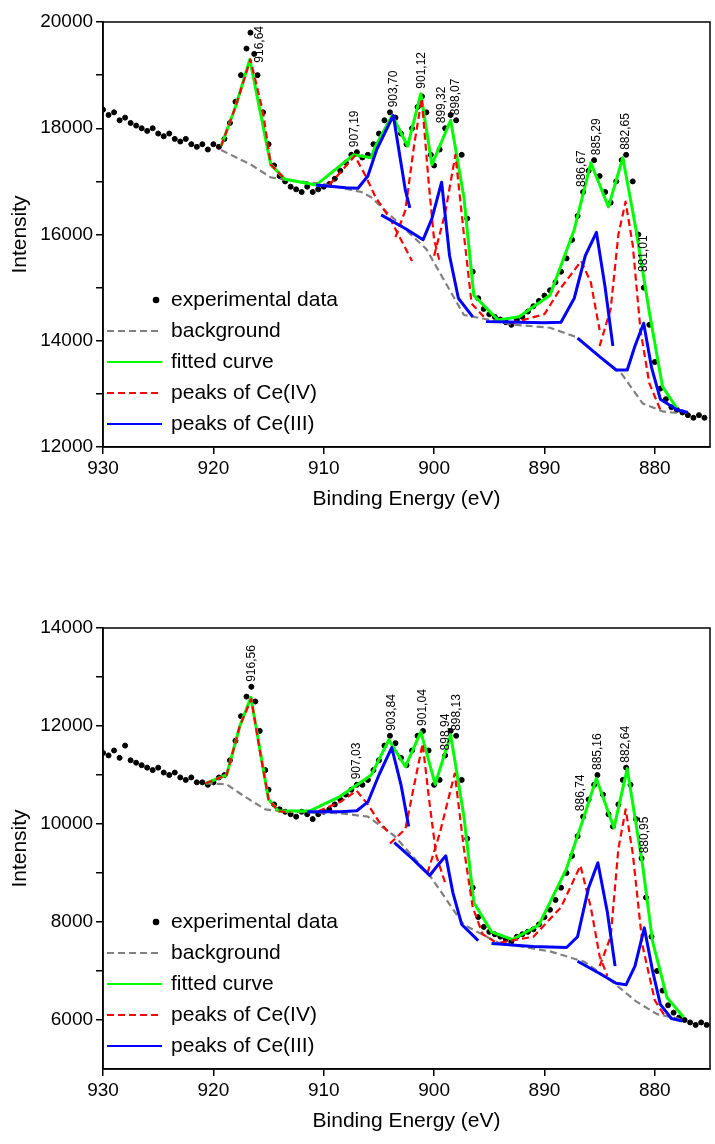 The height and width of the screenshot is (1144, 715). Describe the element at coordinates (579, 793) in the screenshot. I see `annotation: 886,74` at that location.